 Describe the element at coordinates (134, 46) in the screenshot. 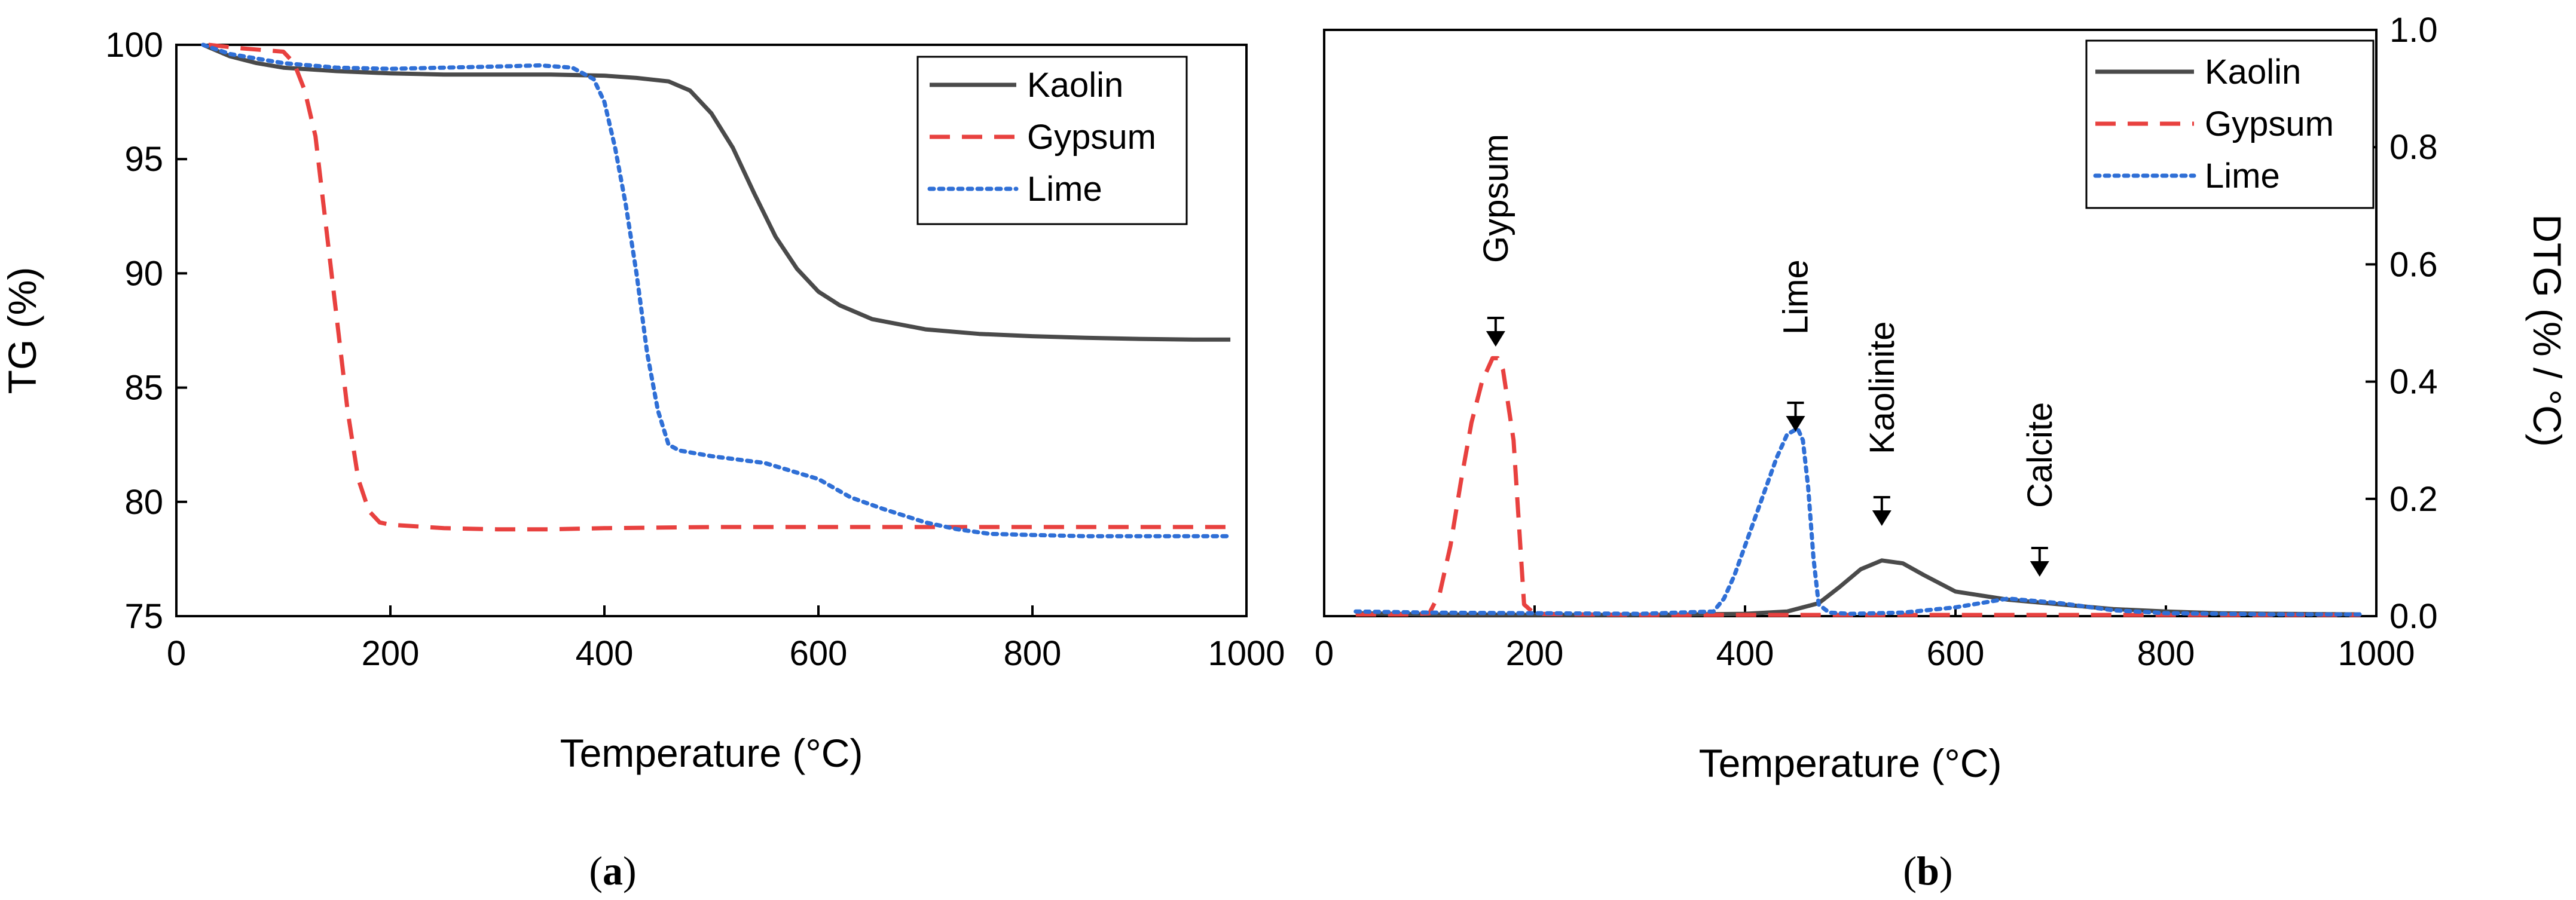

I see `y-tick-label: 100` at that location.